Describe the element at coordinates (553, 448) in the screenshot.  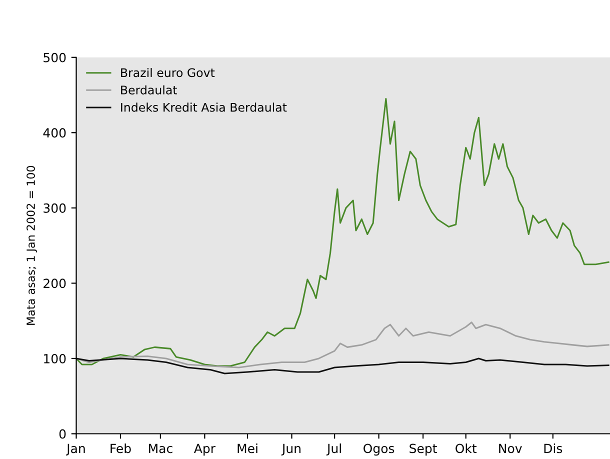
I see `x-tick-label: Dis` at that location.